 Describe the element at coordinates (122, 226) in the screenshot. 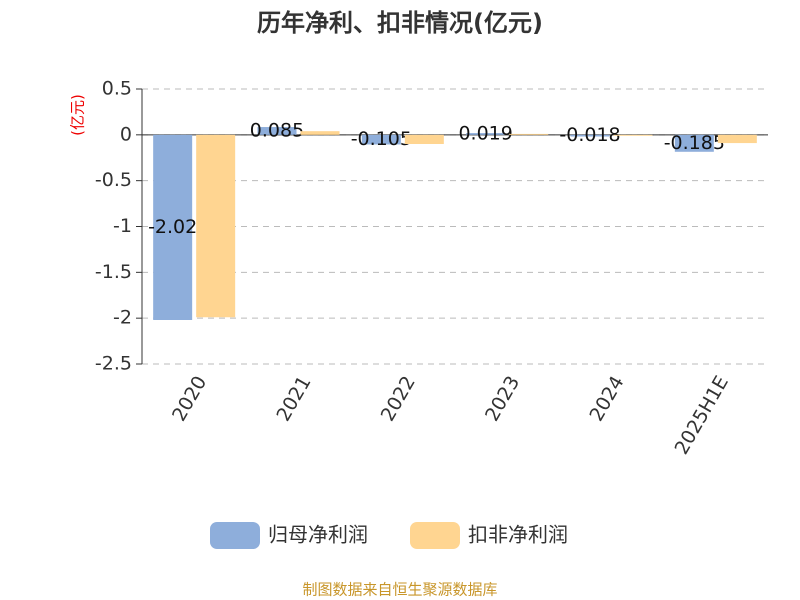

I see `y-tick-label: -1` at that location.